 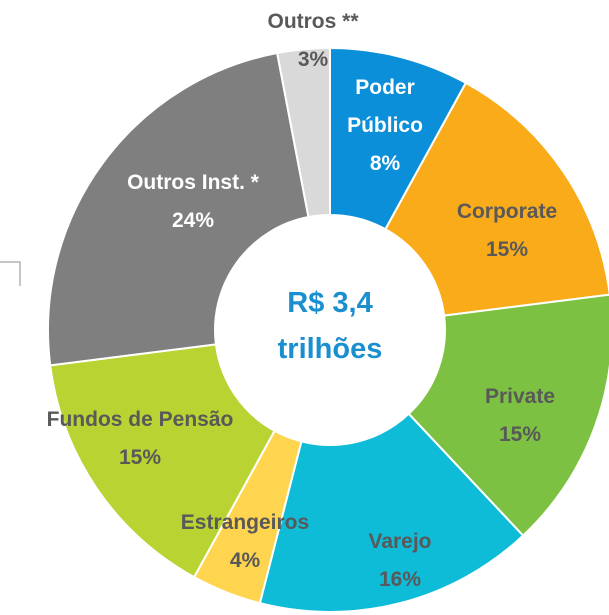 I want to click on value-label: 16%, so click(x=400, y=579).